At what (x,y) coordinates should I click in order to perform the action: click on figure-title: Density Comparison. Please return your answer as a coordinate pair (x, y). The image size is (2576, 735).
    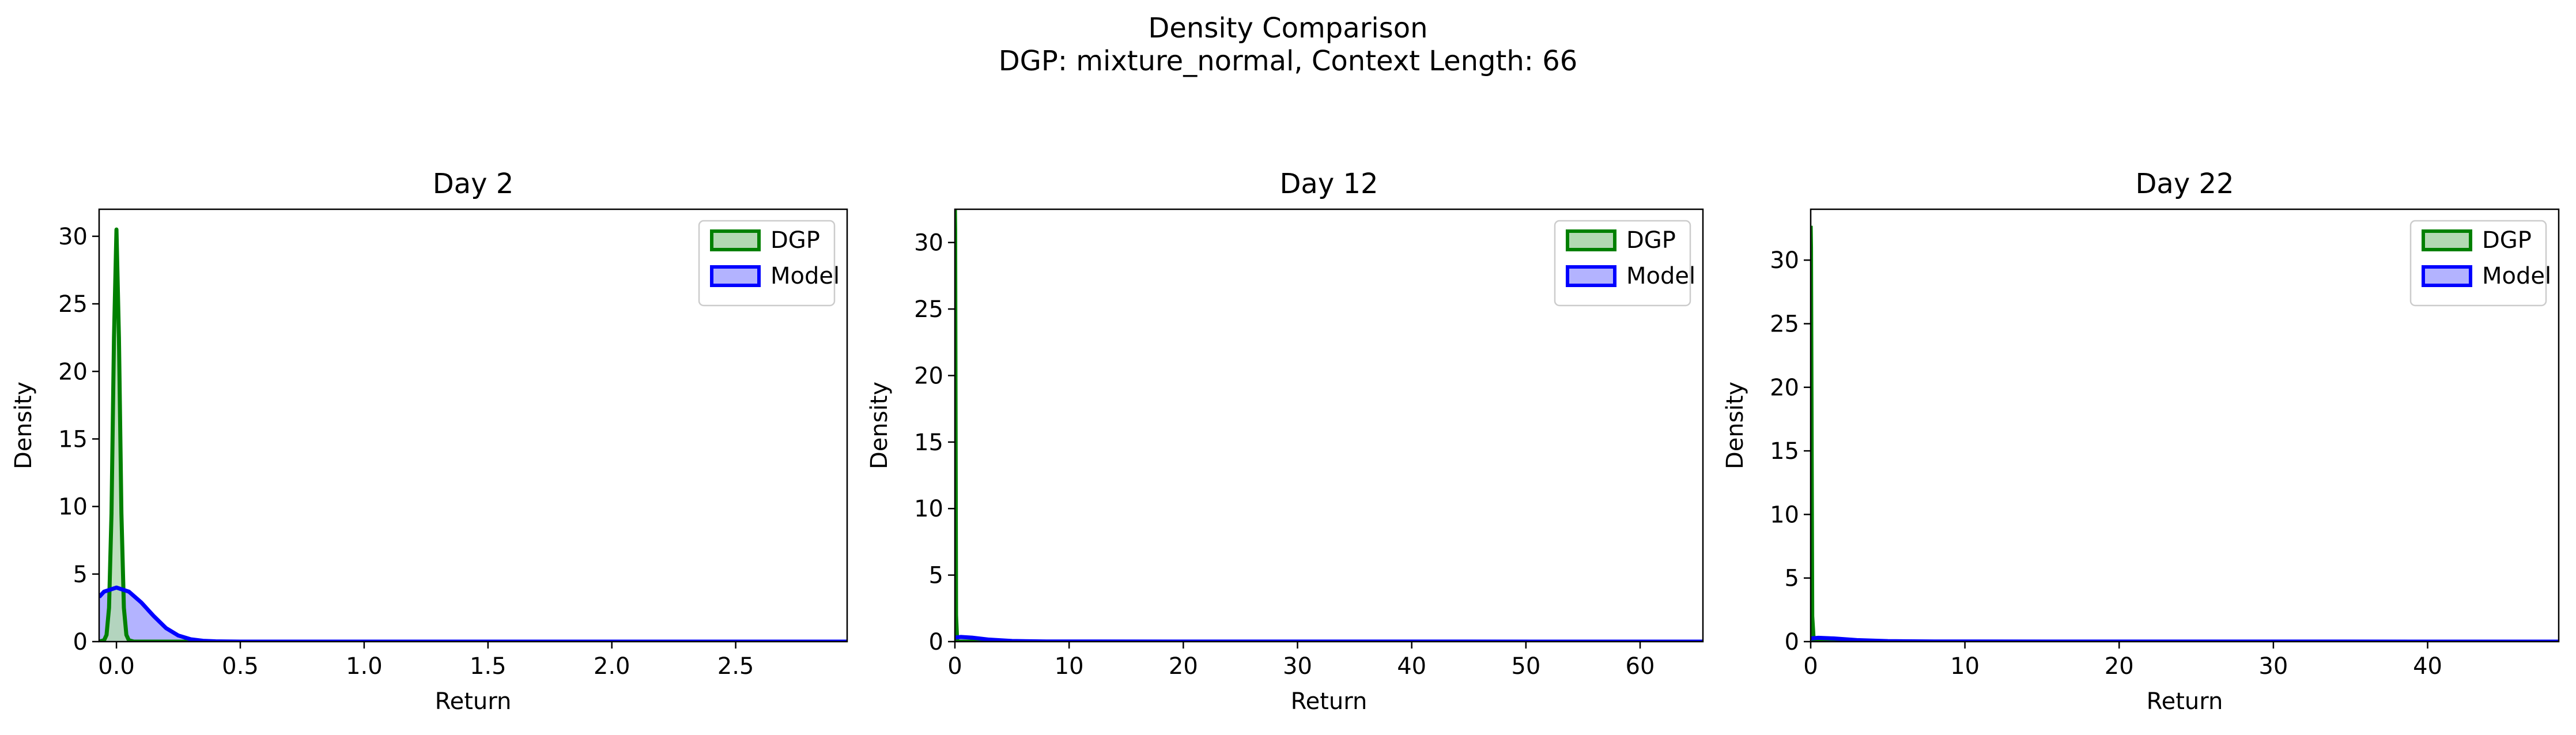
    Looking at the image, I should click on (1287, 28).